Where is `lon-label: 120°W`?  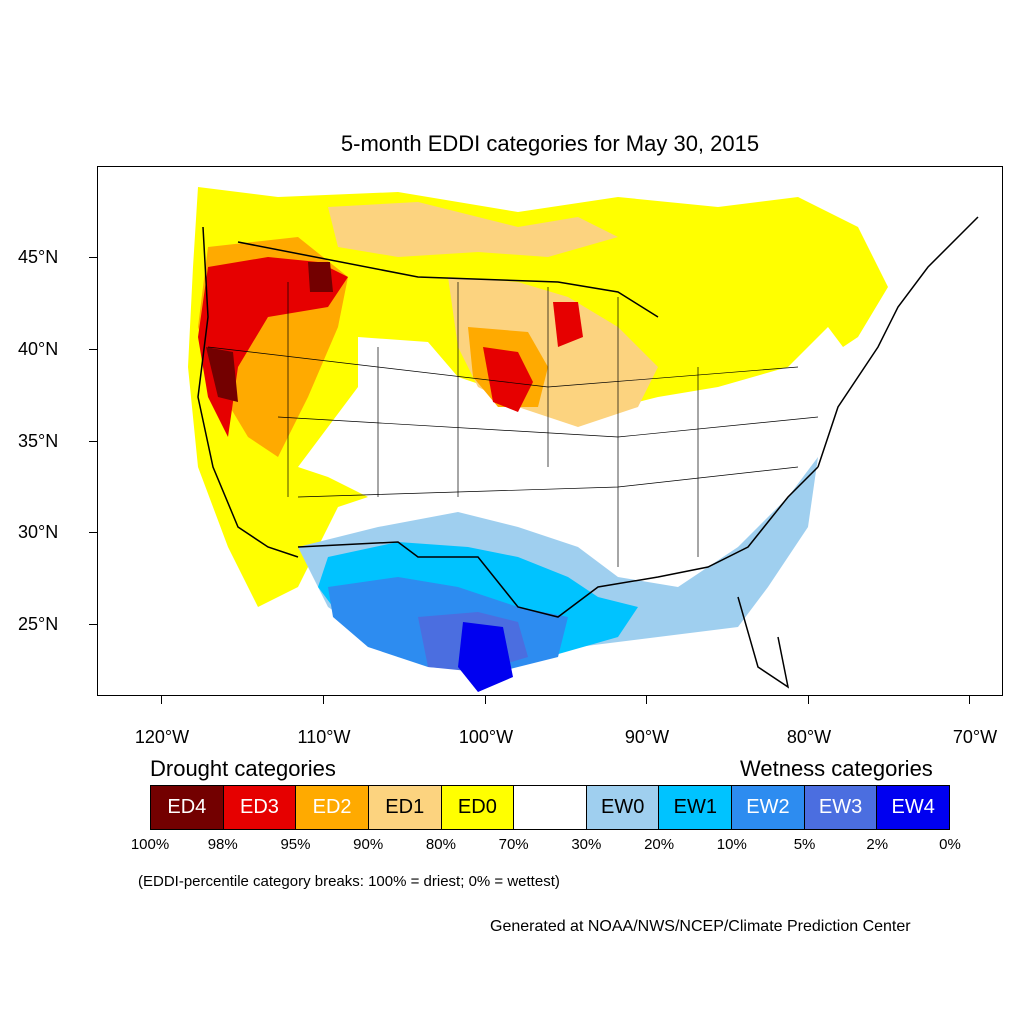
lon-label: 120°W is located at coordinates (162, 737).